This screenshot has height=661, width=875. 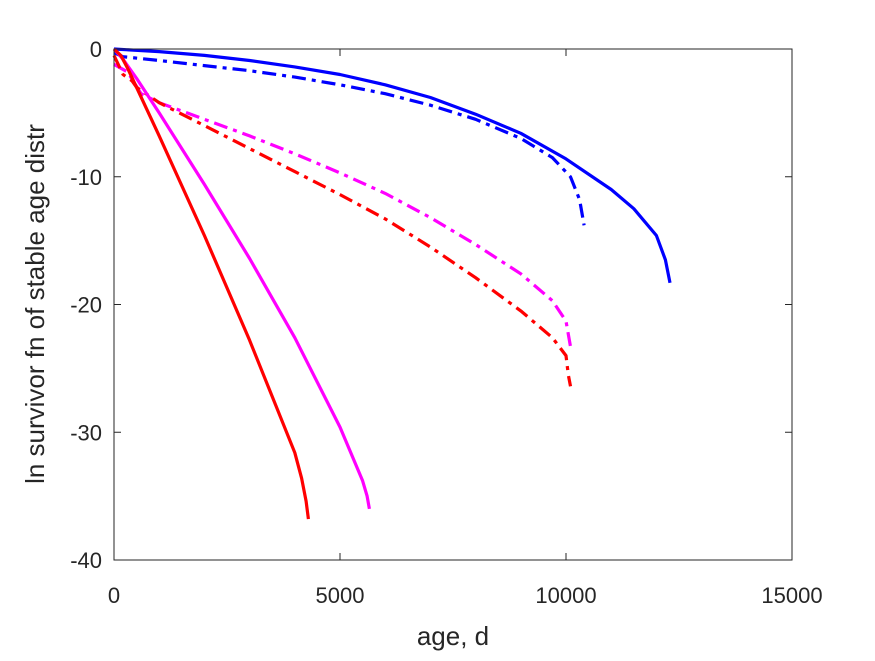 I want to click on y-tick-label: -30, so click(x=86, y=432).